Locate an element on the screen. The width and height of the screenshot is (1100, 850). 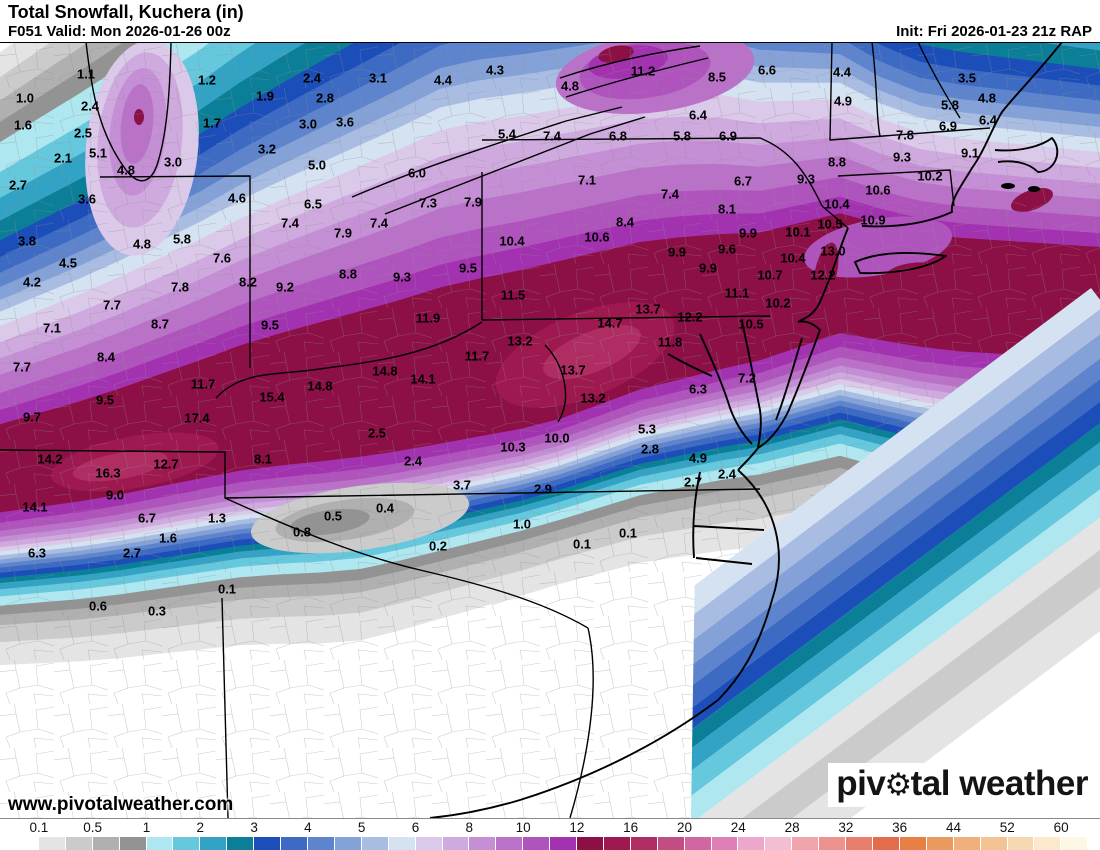
colorbar-tick: 0.1 is located at coordinates (39, 827).